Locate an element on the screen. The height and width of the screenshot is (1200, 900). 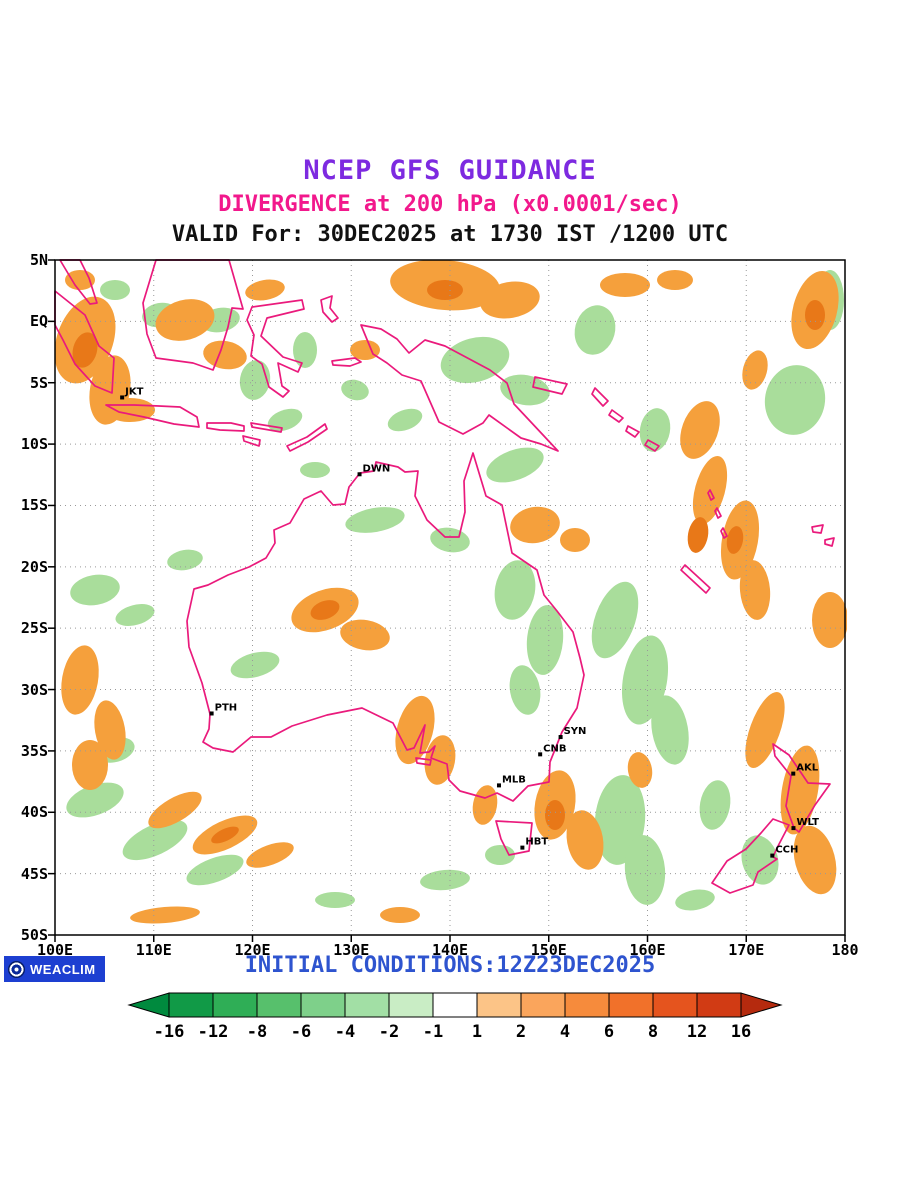
lat-label-15s: 15S is located at coordinates (34, 505).